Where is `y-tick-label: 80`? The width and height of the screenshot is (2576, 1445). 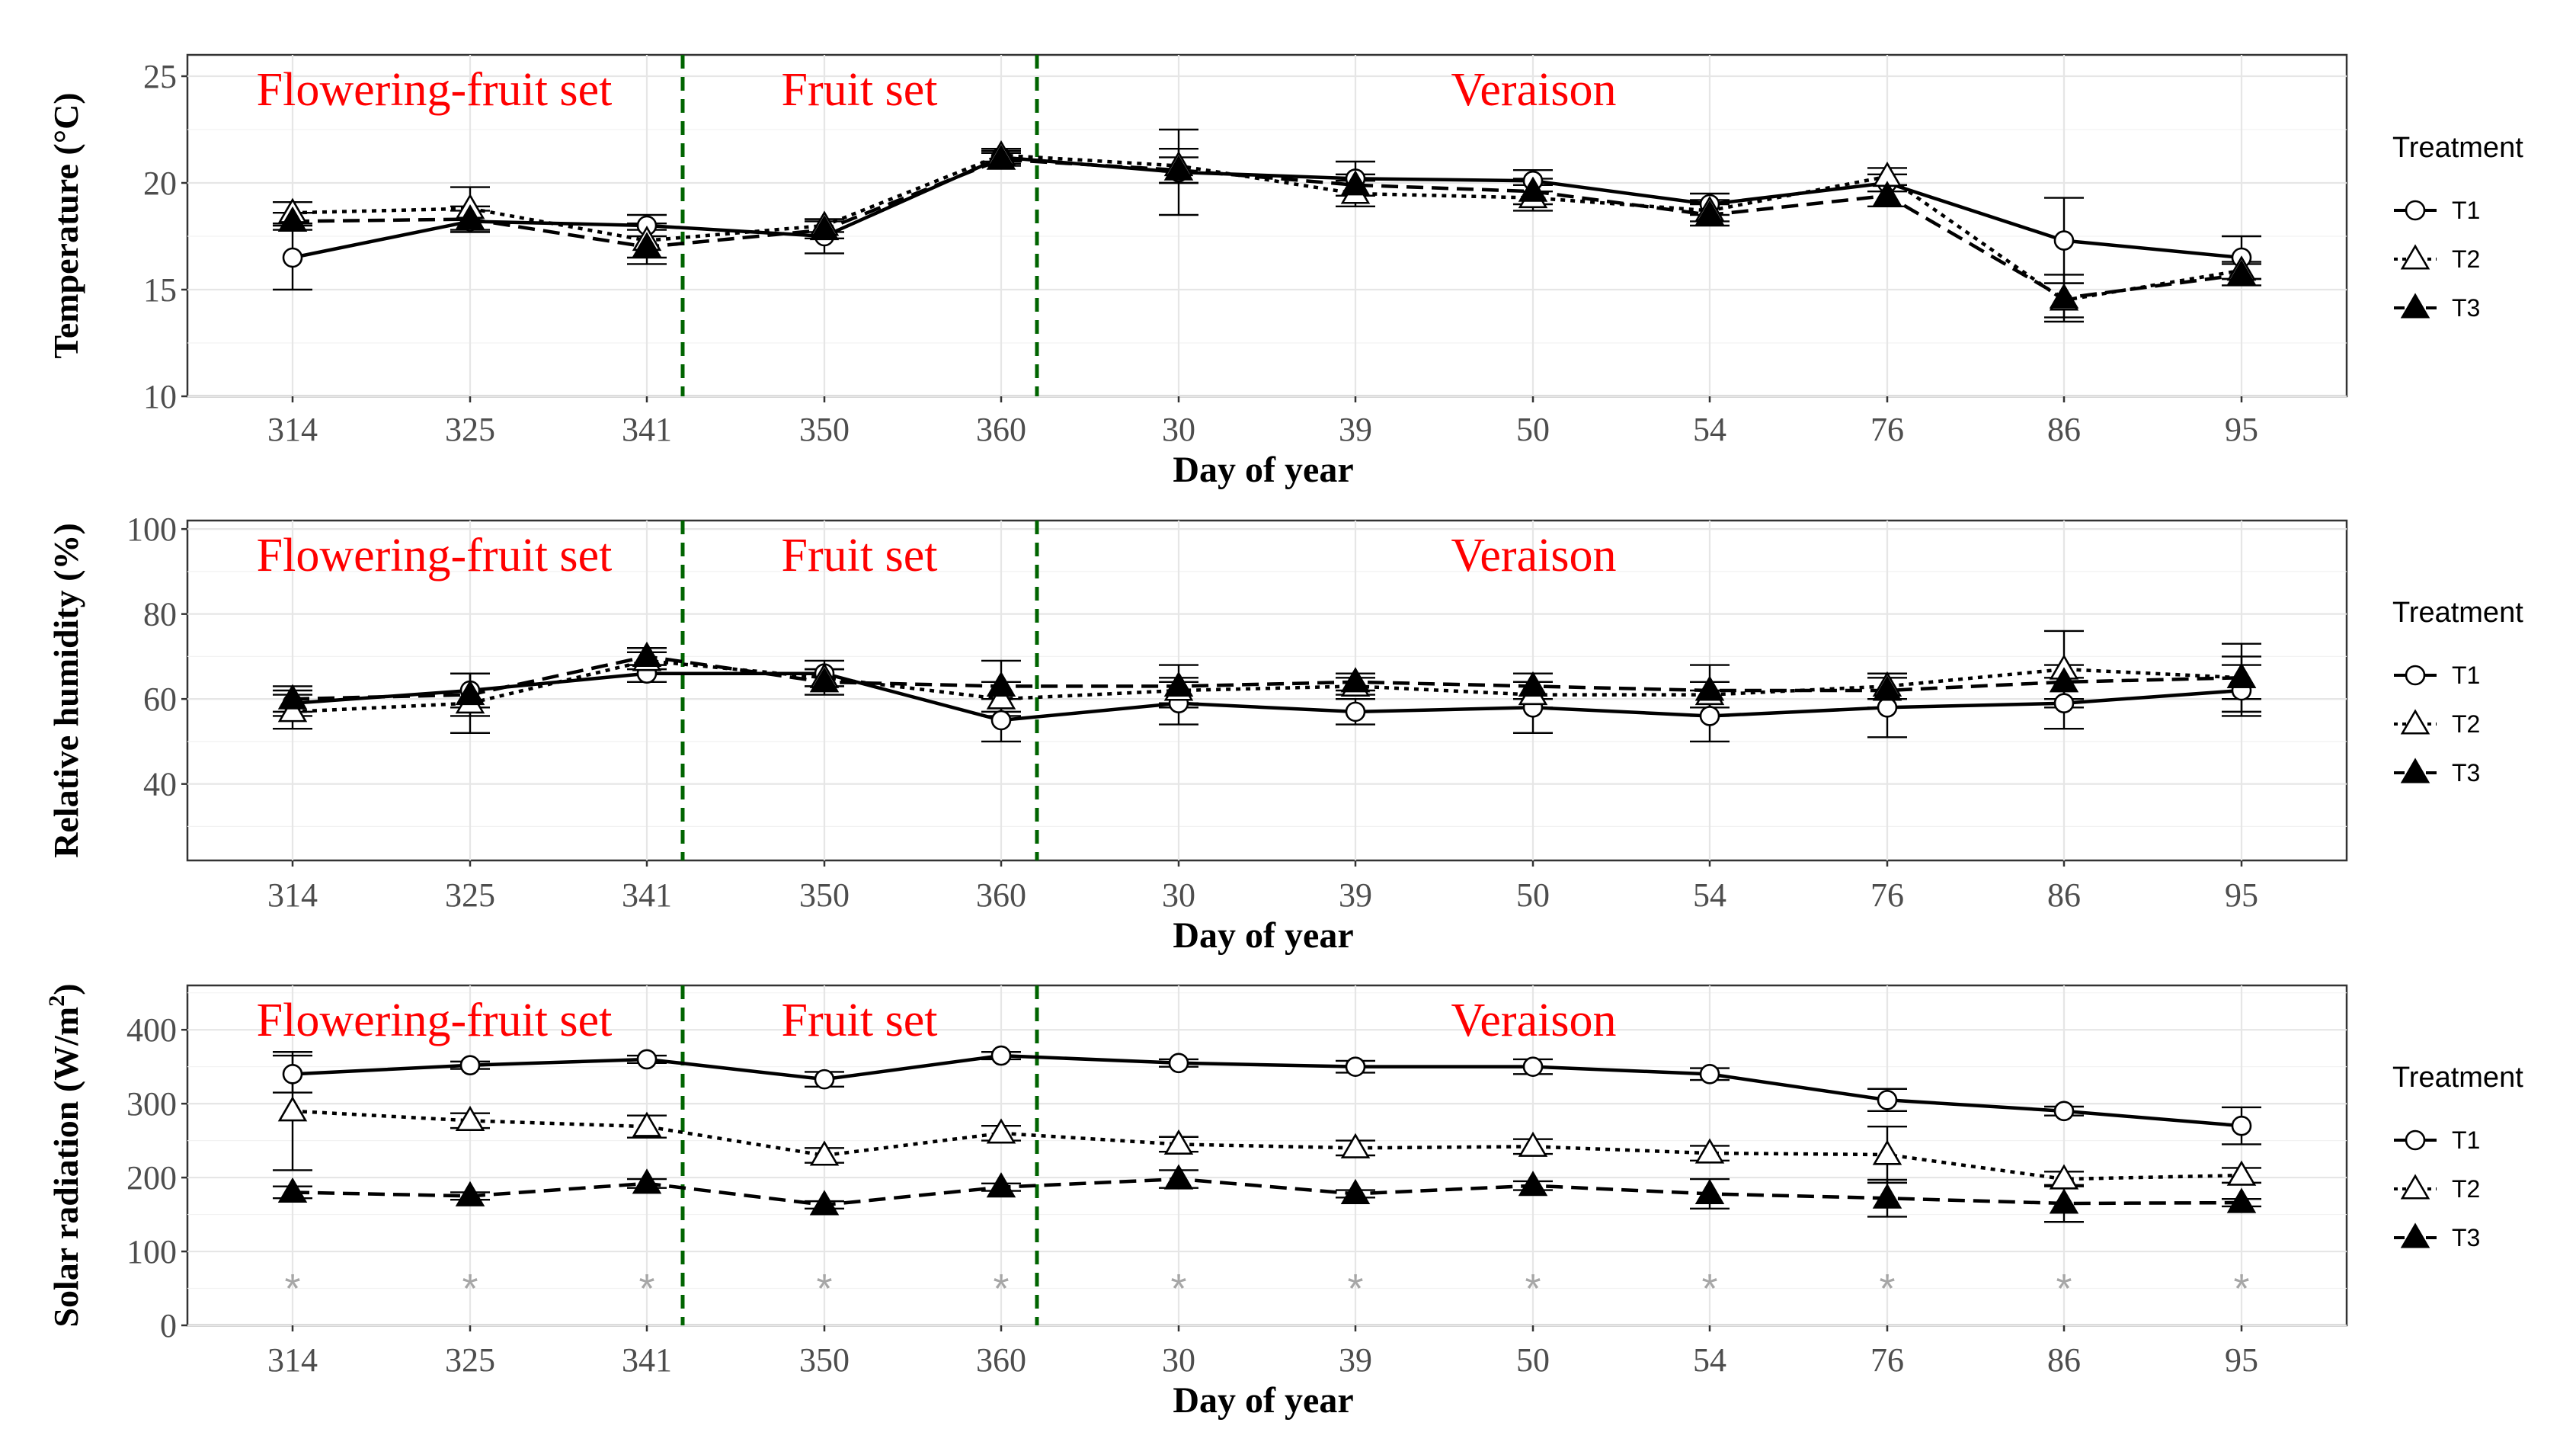 y-tick-label: 80 is located at coordinates (160, 614).